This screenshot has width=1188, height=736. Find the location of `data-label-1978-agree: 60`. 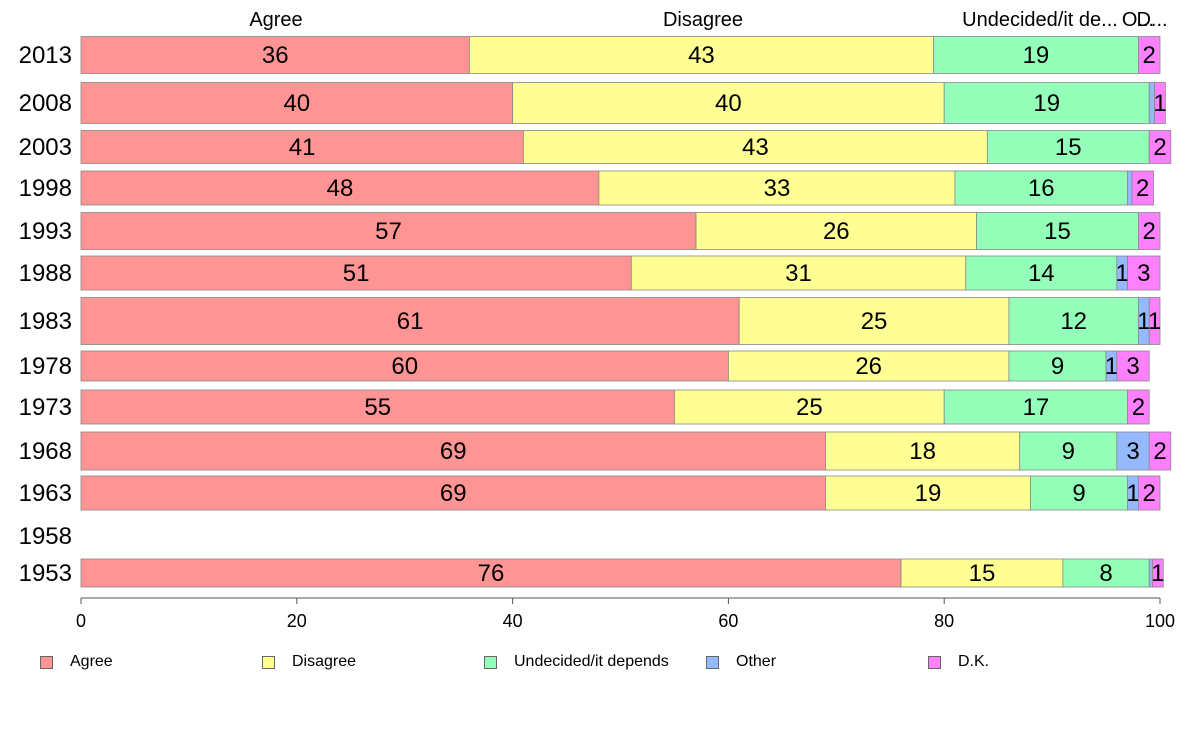

data-label-1978-agree: 60 is located at coordinates (404, 366).